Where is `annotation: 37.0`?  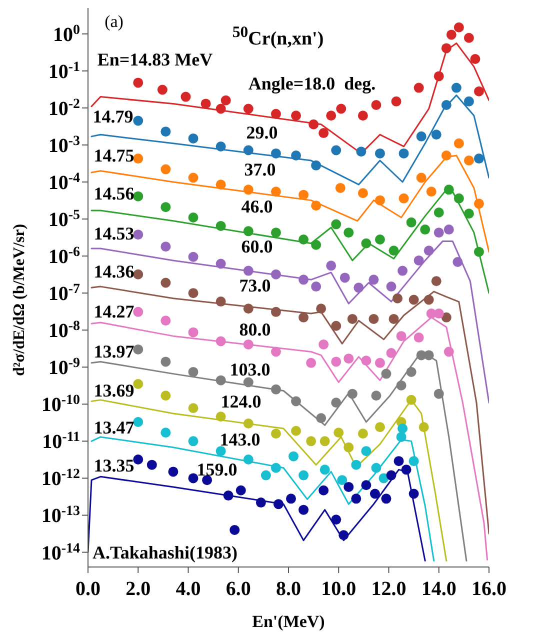
annotation: 37.0 is located at coordinates (260, 170).